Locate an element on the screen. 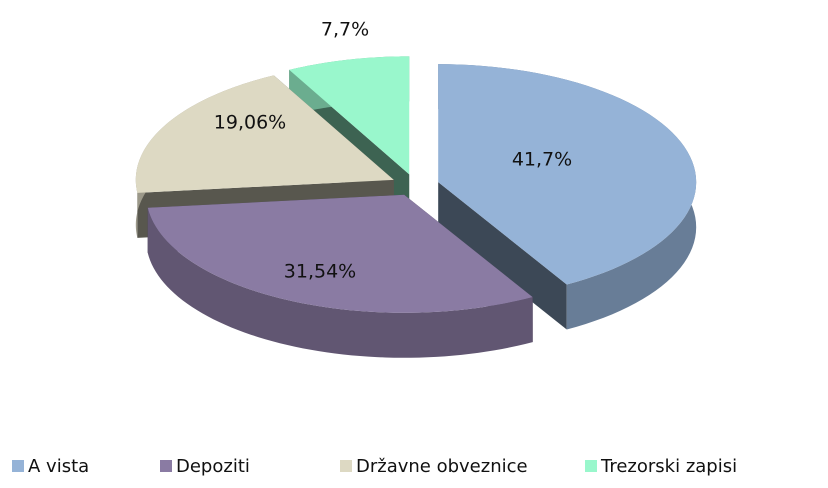 Image resolution: width=828 pixels, height=488 pixels. data-label: 41,7% is located at coordinates (542, 160).